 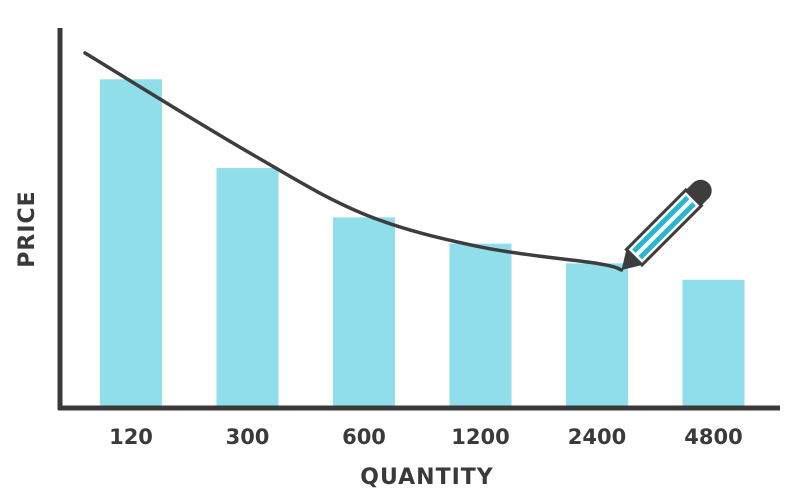 I want to click on x-axis-label: QUANTITY, so click(x=427, y=477).